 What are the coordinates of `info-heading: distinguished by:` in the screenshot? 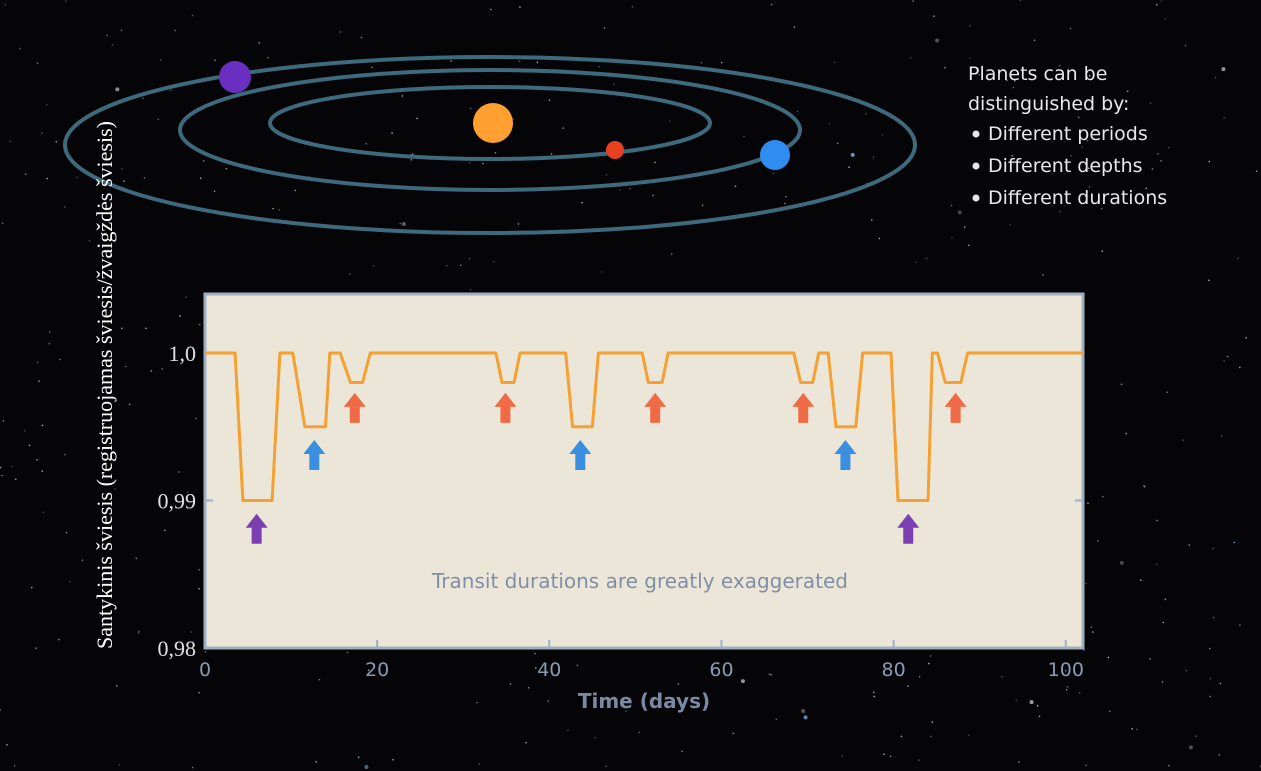 It's located at (1048, 104).